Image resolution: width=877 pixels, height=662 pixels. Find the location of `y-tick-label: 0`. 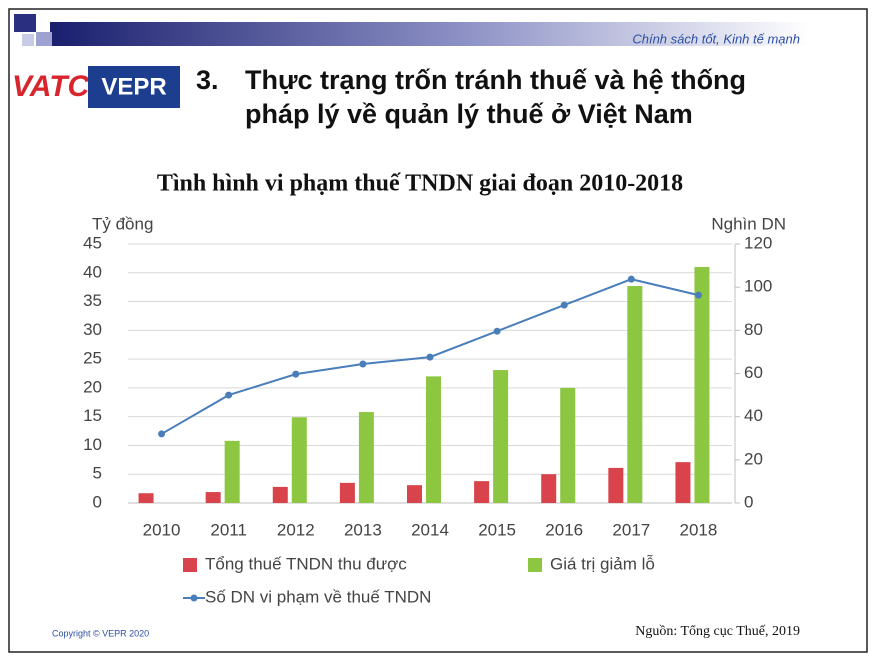

y-tick-label: 0 is located at coordinates (97, 501).